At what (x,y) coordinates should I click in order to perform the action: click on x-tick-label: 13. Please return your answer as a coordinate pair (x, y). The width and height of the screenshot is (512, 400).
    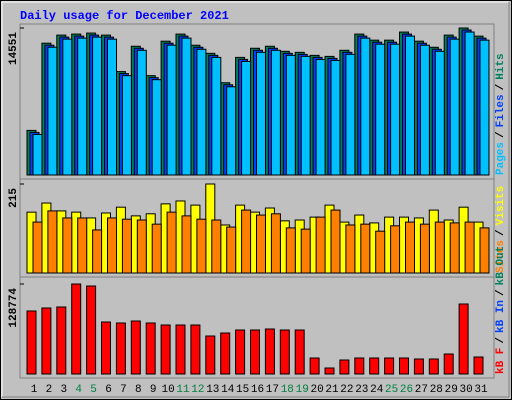
    Looking at the image, I should click on (212, 390).